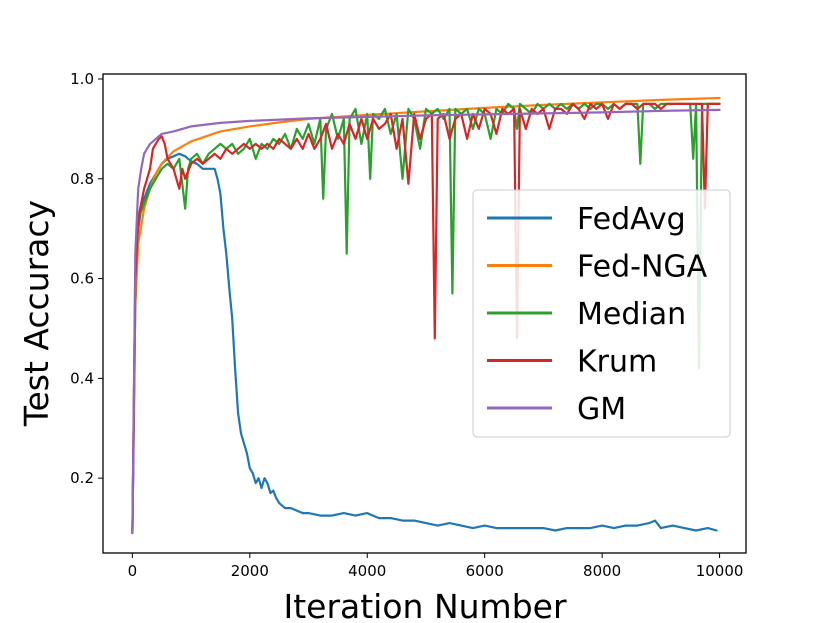 This screenshot has height=623, width=830. What do you see at coordinates (631, 314) in the screenshot?
I see `legend-label-median: Median` at bounding box center [631, 314].